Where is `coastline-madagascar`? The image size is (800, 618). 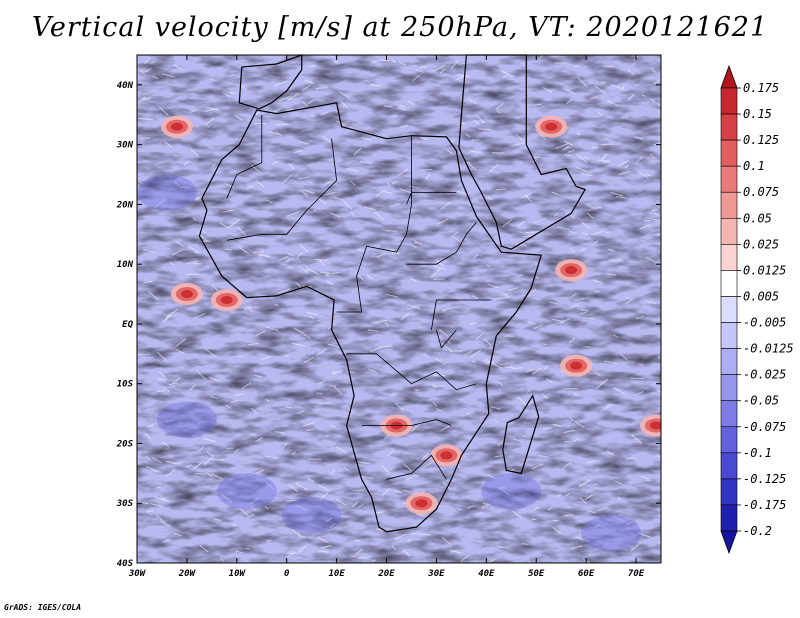 coastline-madagascar is located at coordinates (521, 434).